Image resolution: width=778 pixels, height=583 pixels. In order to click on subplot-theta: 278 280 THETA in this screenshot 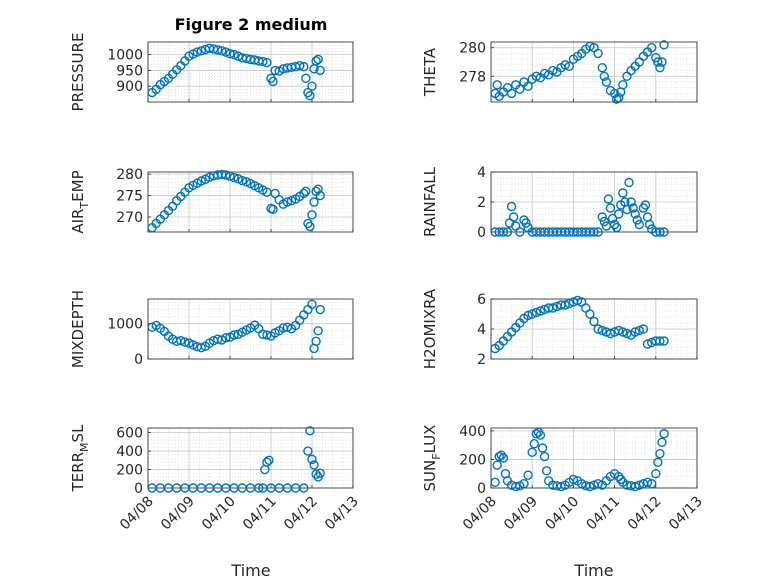, I will do `click(559, 72)`.